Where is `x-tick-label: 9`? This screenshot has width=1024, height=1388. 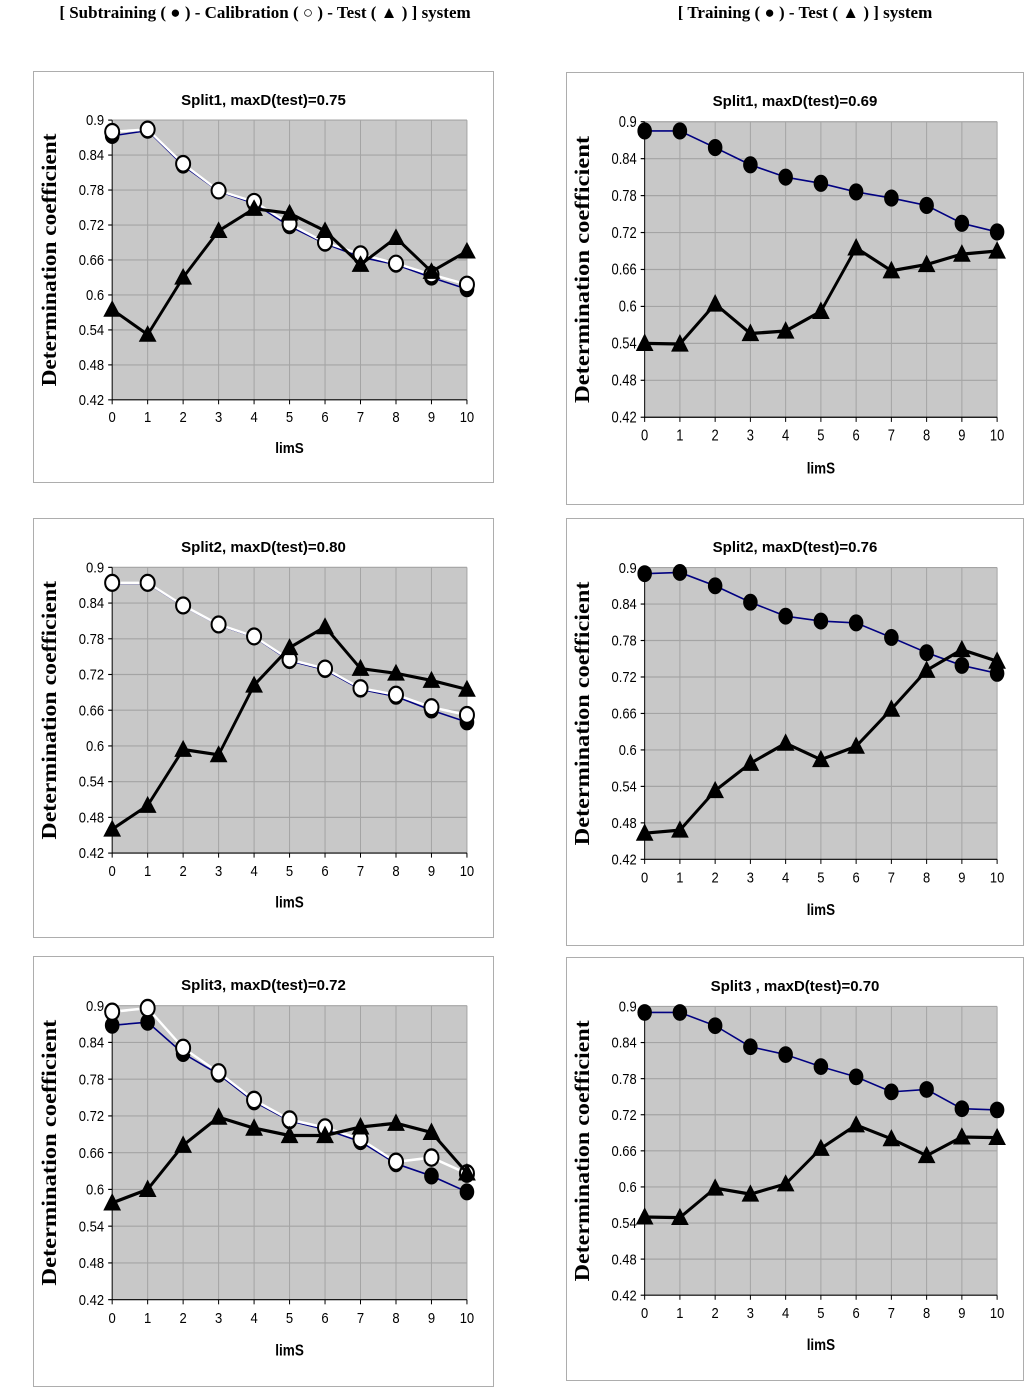 x-tick-label: 9 is located at coordinates (431, 1317).